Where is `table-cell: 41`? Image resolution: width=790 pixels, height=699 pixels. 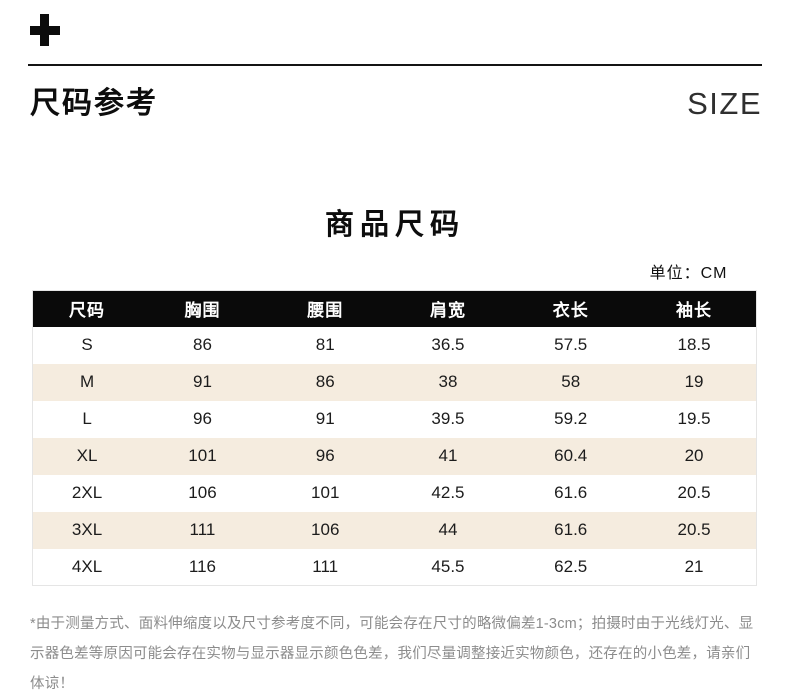 table-cell: 41 is located at coordinates (448, 455).